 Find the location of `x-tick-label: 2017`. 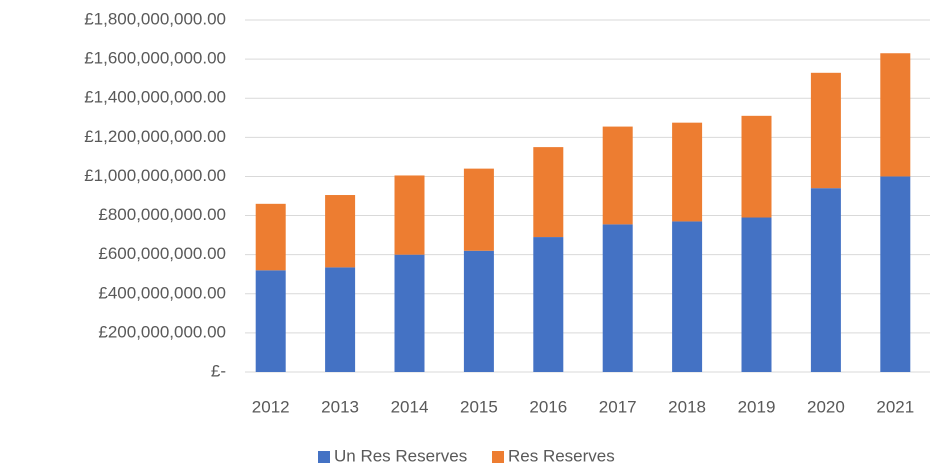

x-tick-label: 2017 is located at coordinates (618, 406).